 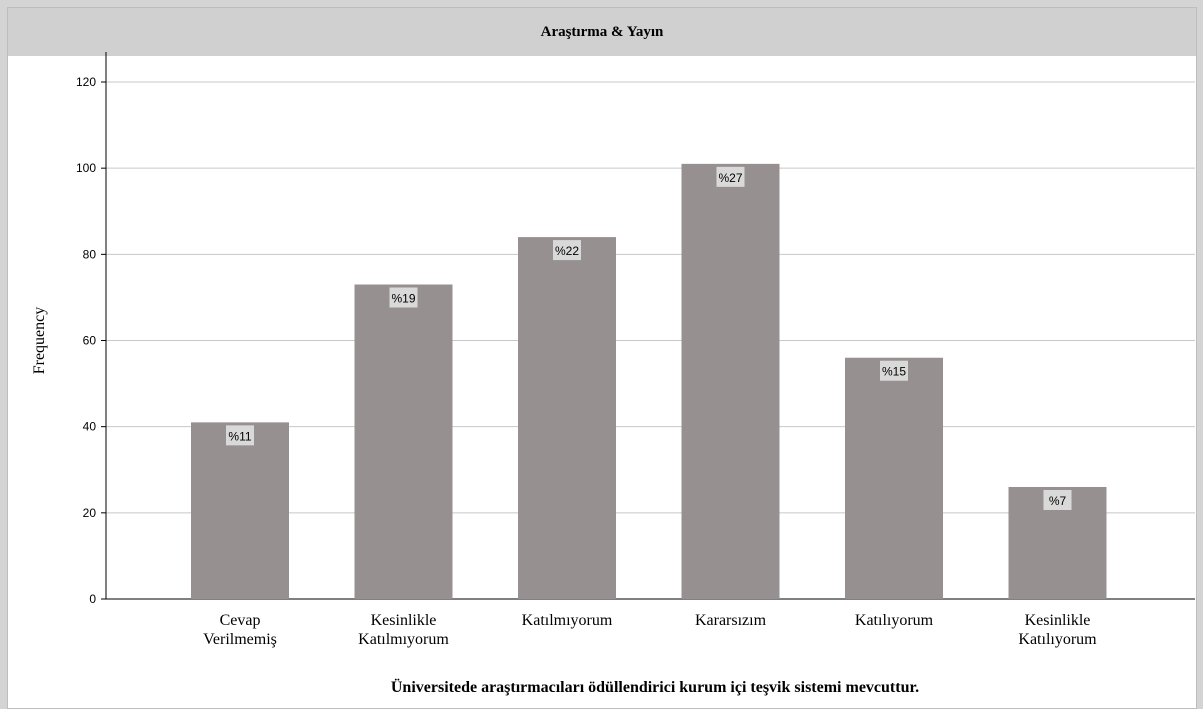 What do you see at coordinates (240, 620) in the screenshot?
I see `x-tick-label: Cevap` at bounding box center [240, 620].